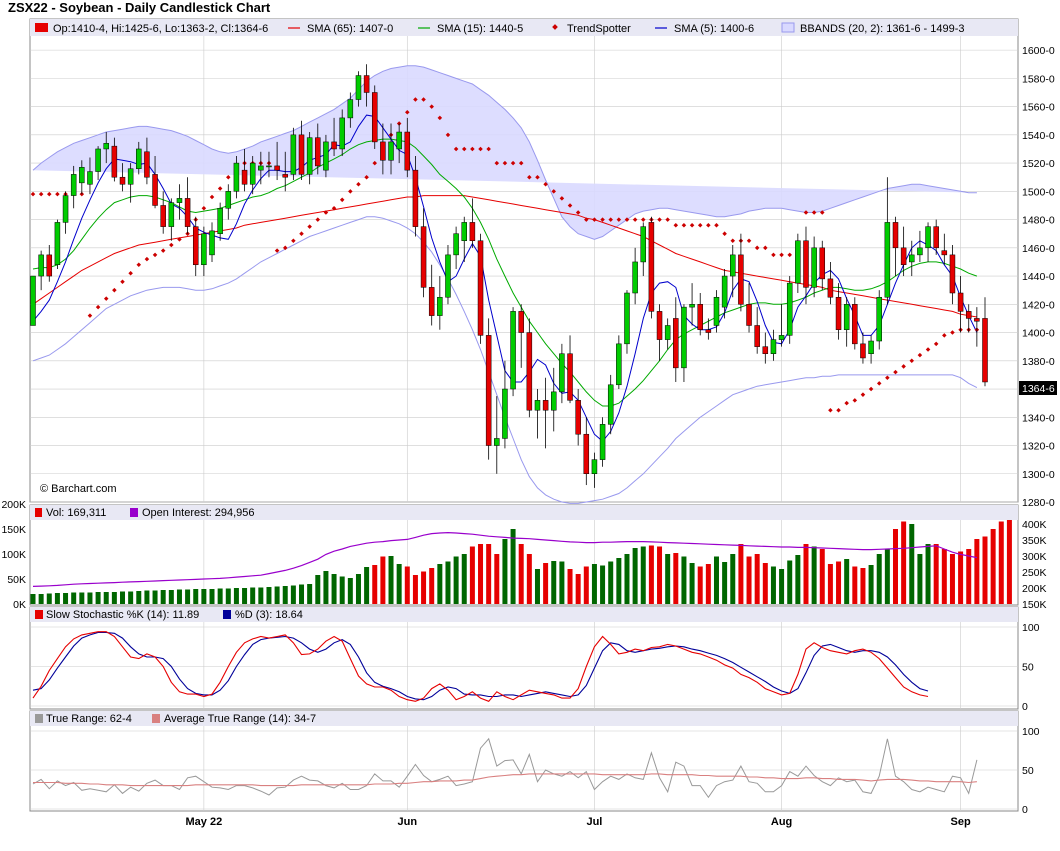 The width and height of the screenshot is (1060, 851). Describe the element at coordinates (882, 29) in the screenshot. I see `bbands-legend: BBANDS (20, 2): 1361-6 - 1499-3` at that location.